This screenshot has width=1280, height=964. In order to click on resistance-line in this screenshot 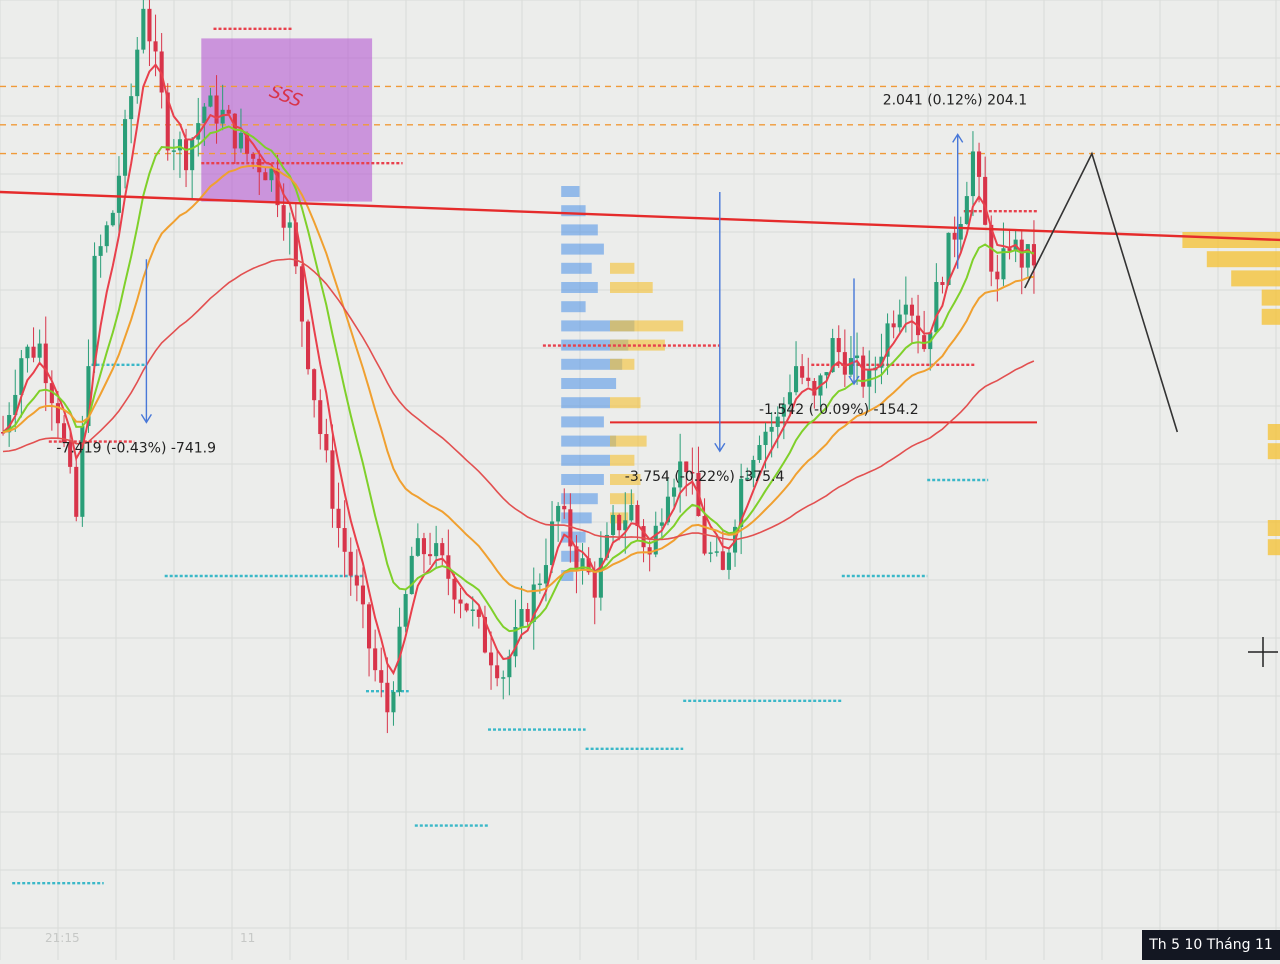, I will do `click(640, 216)`.